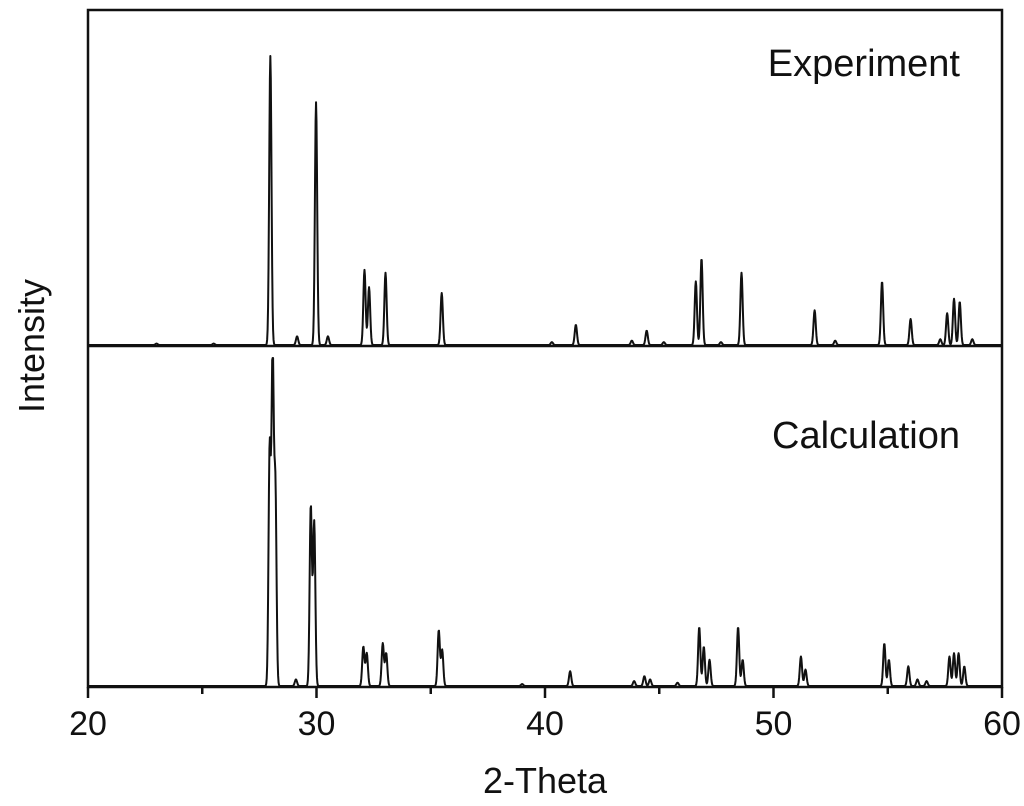 This screenshot has width=1024, height=806. I want to click on x-tick-label: 30, so click(317, 724).